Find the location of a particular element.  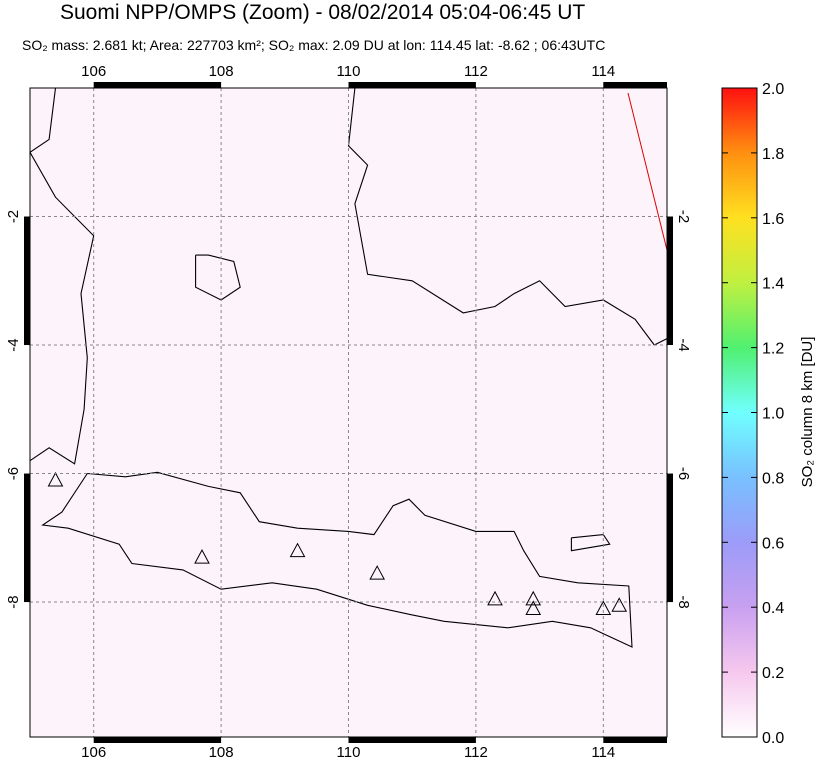

swath-edge is located at coordinates (647, 171).